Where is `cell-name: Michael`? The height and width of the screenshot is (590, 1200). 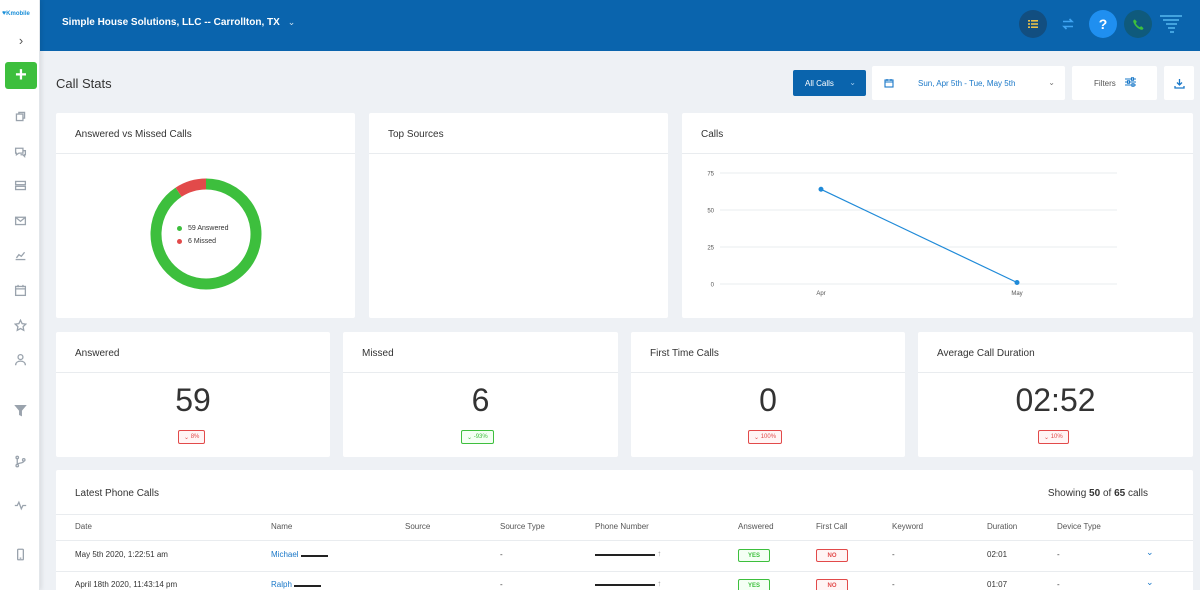
cell-name: Michael is located at coordinates (299, 554).